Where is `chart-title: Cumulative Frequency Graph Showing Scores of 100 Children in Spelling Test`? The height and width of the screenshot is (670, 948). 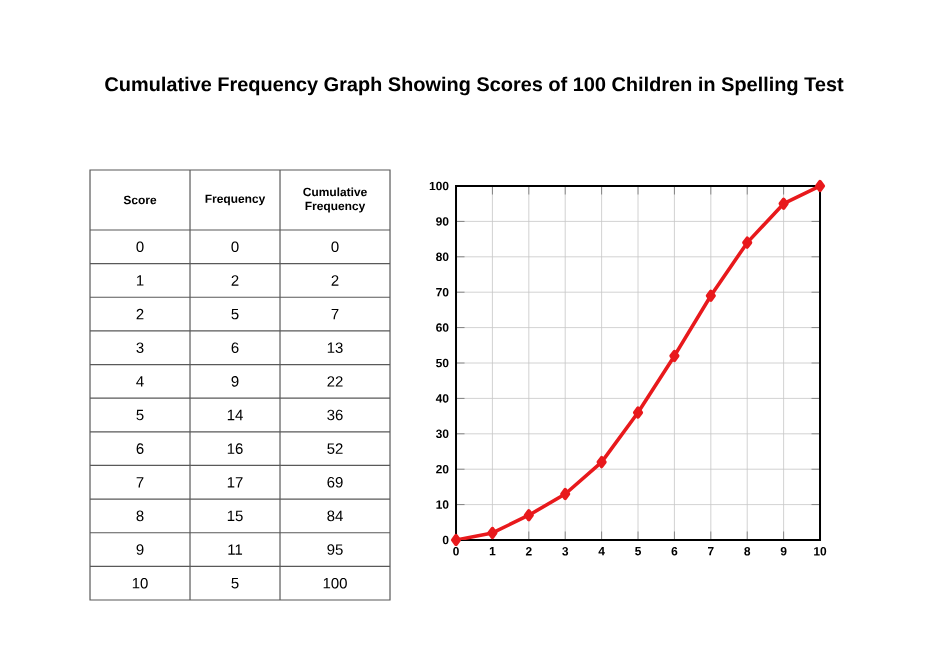 chart-title: Cumulative Frequency Graph Showing Scores of 100 Children in Spelling Test is located at coordinates (474, 86).